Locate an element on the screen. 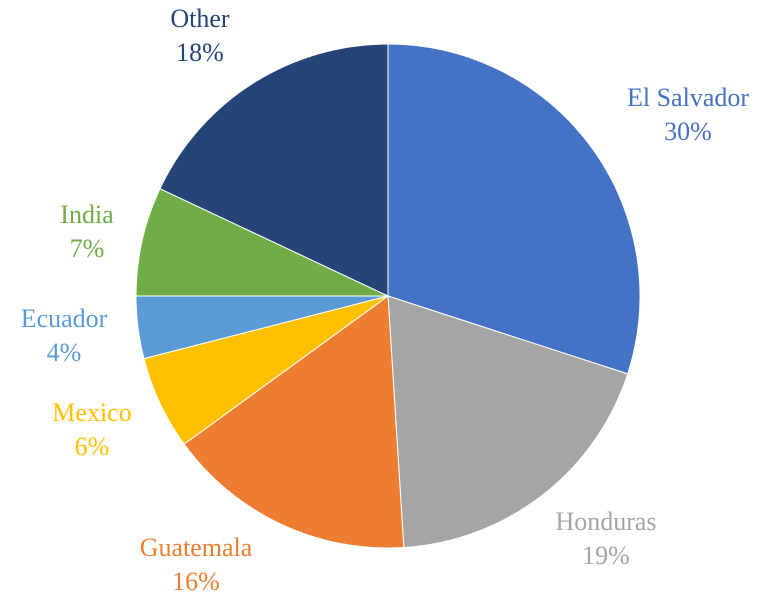  slice-label-value: 7% is located at coordinates (87, 248).